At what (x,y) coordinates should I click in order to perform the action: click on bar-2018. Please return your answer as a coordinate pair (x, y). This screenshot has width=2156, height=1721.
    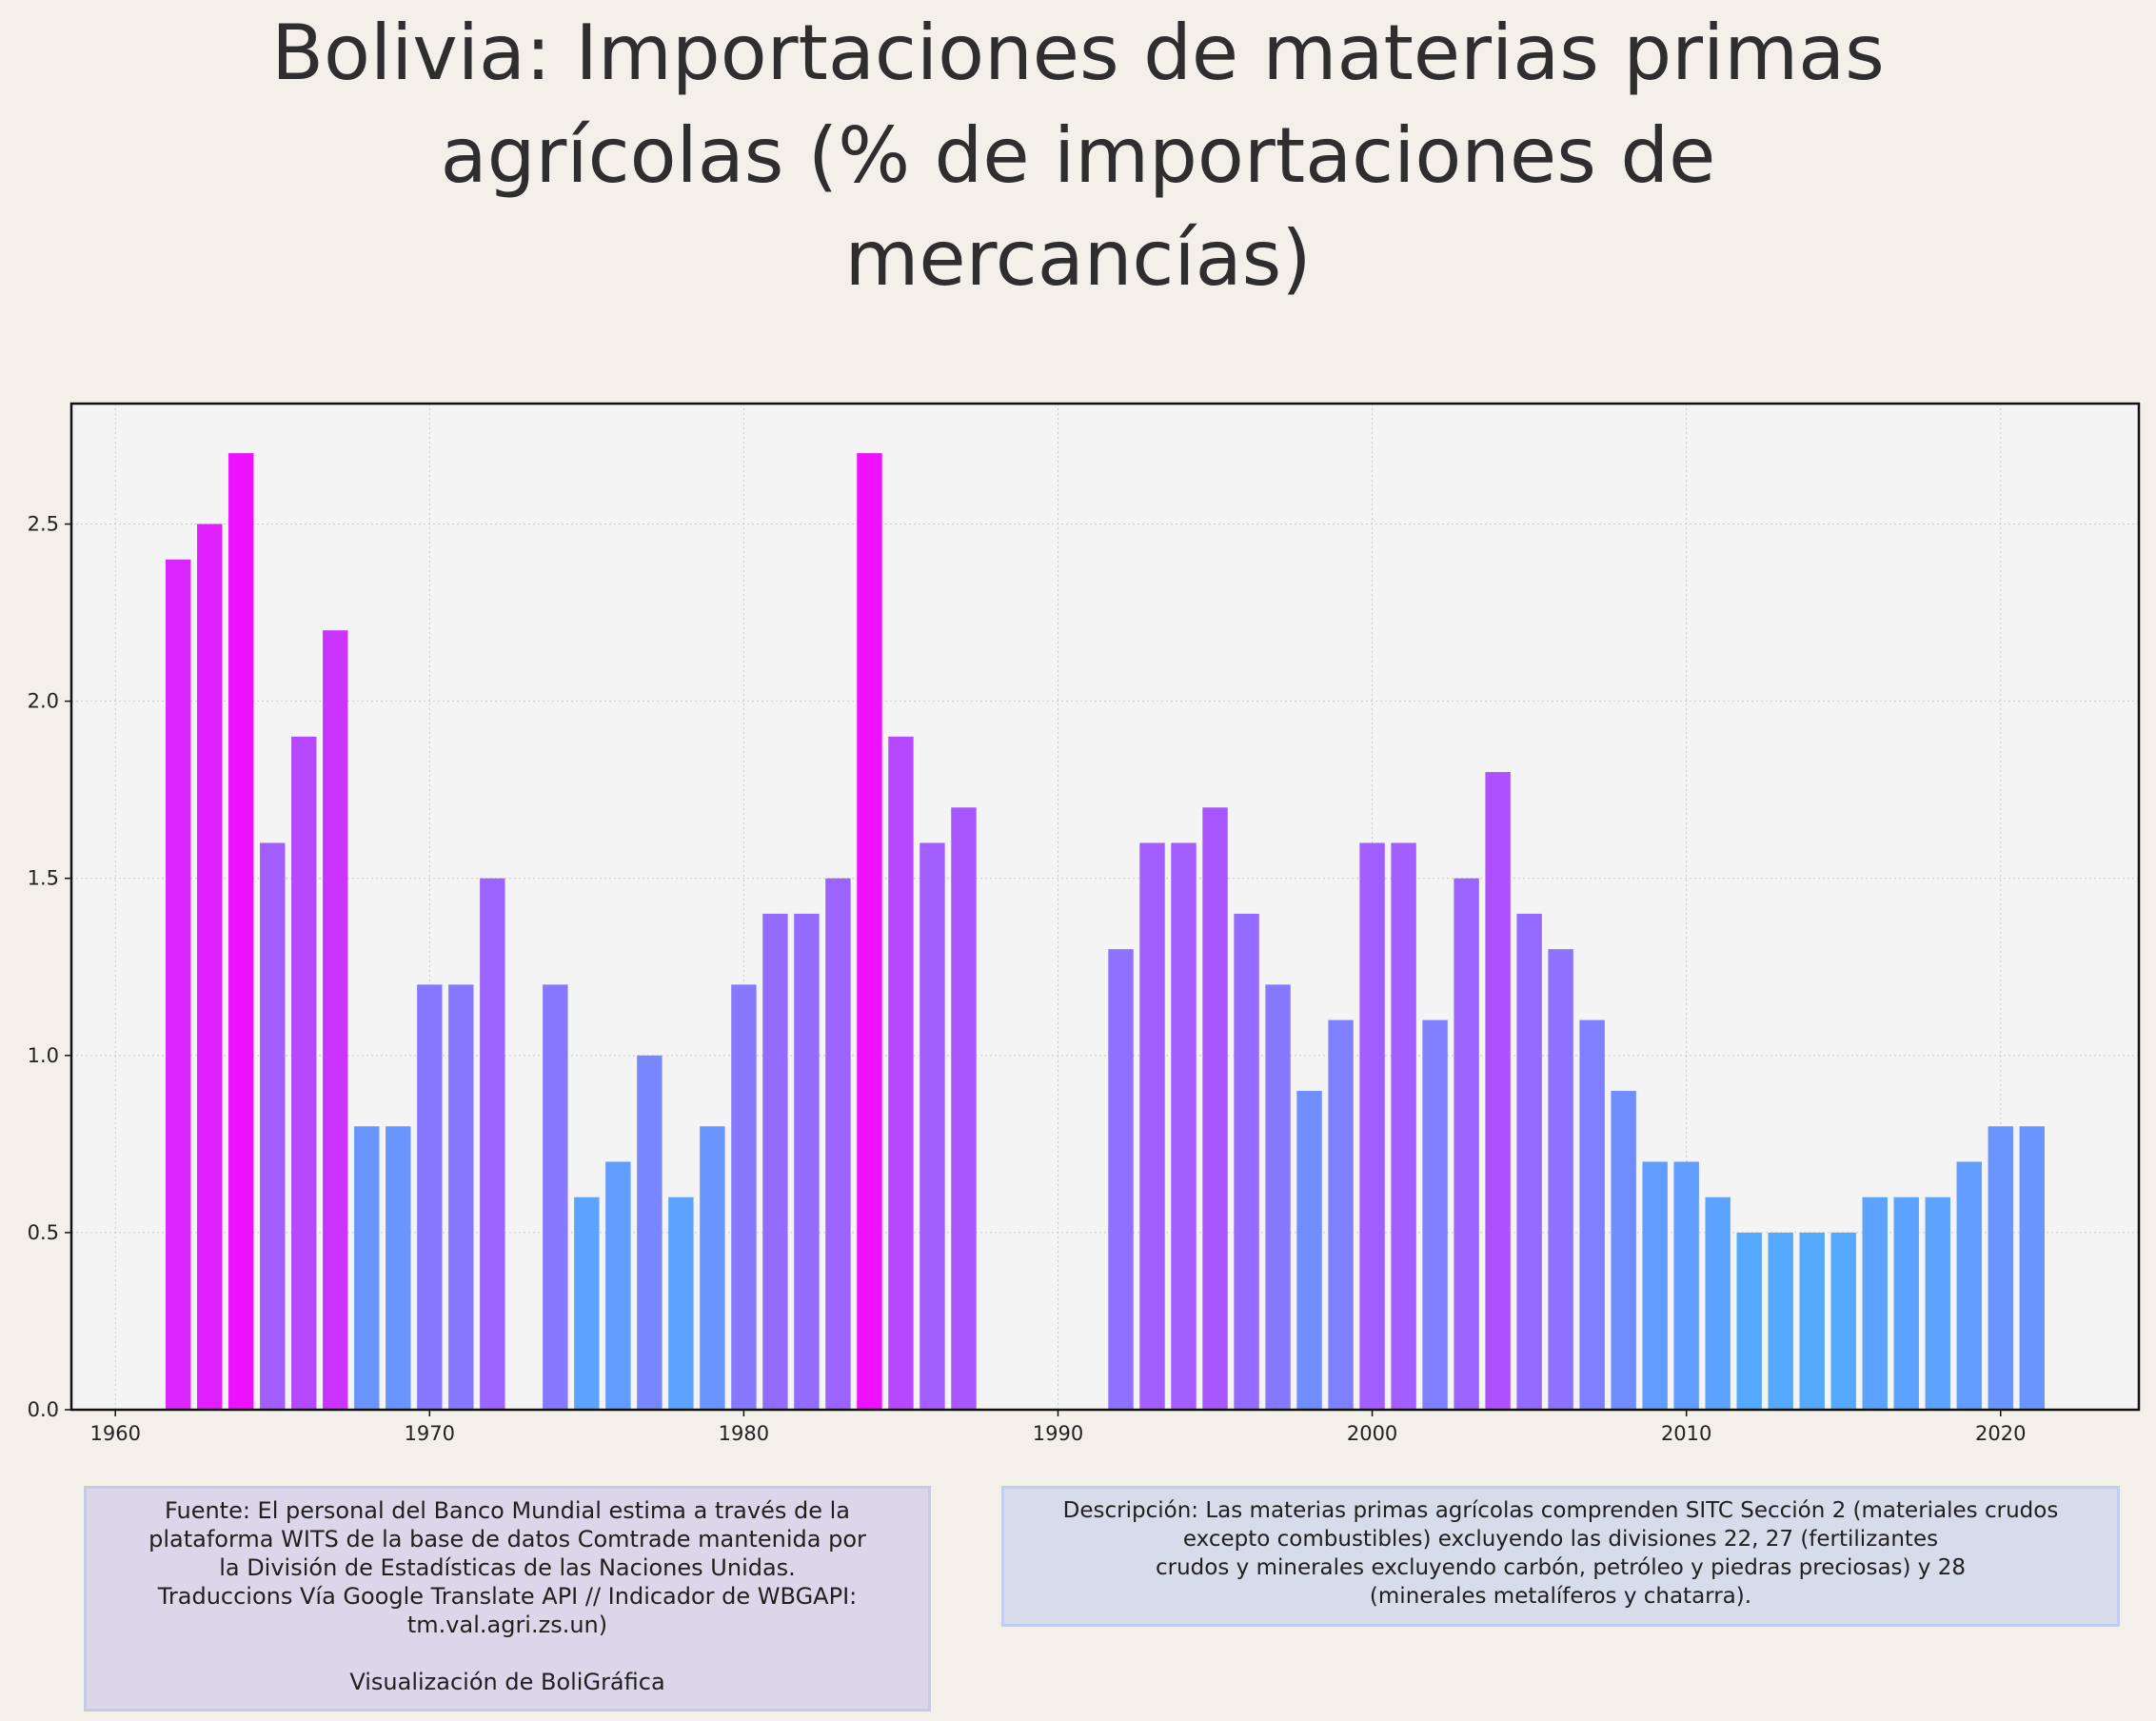
    Looking at the image, I should click on (1937, 1304).